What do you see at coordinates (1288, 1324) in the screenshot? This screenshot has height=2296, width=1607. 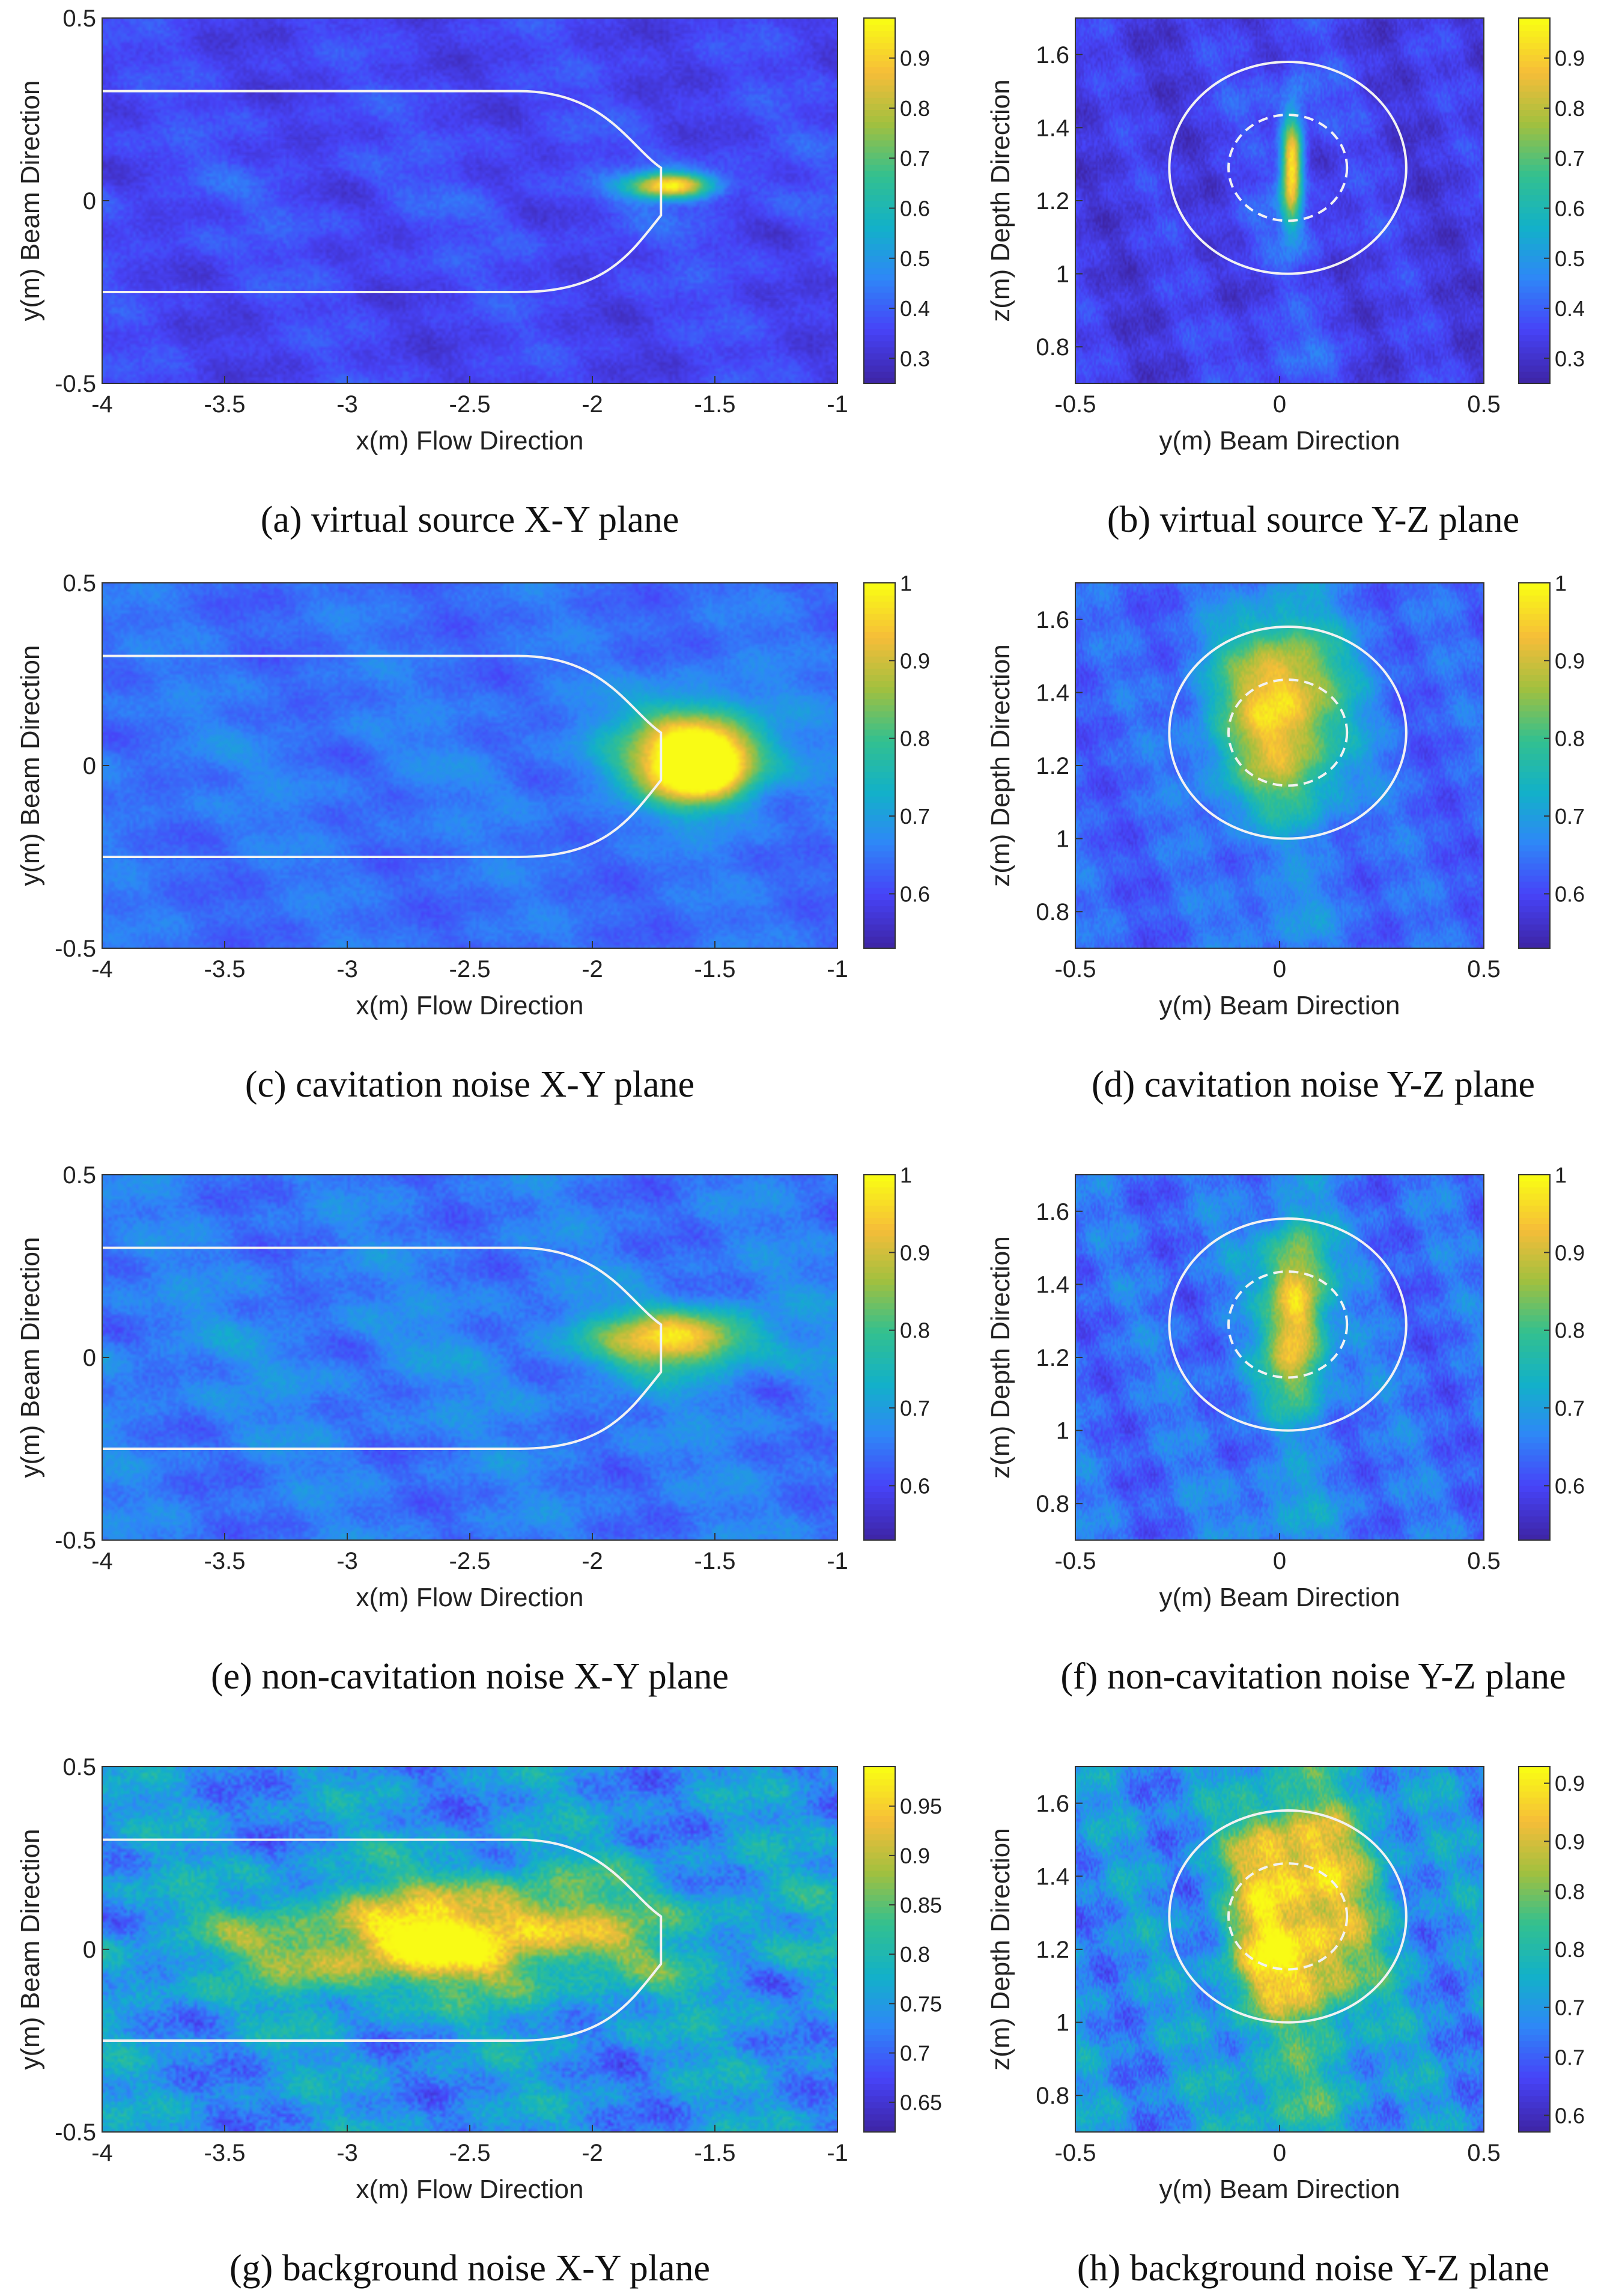 I see `outer-circle-f` at bounding box center [1288, 1324].